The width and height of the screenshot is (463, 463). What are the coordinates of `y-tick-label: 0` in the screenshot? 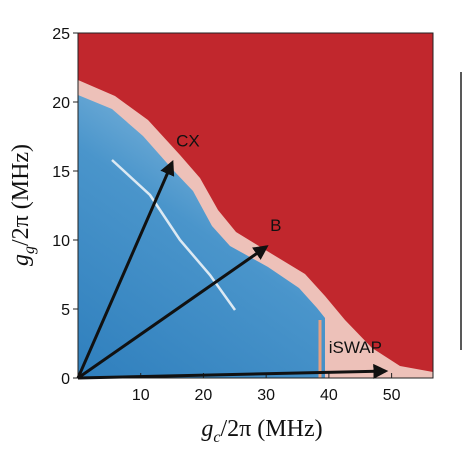 It's located at (65, 379).